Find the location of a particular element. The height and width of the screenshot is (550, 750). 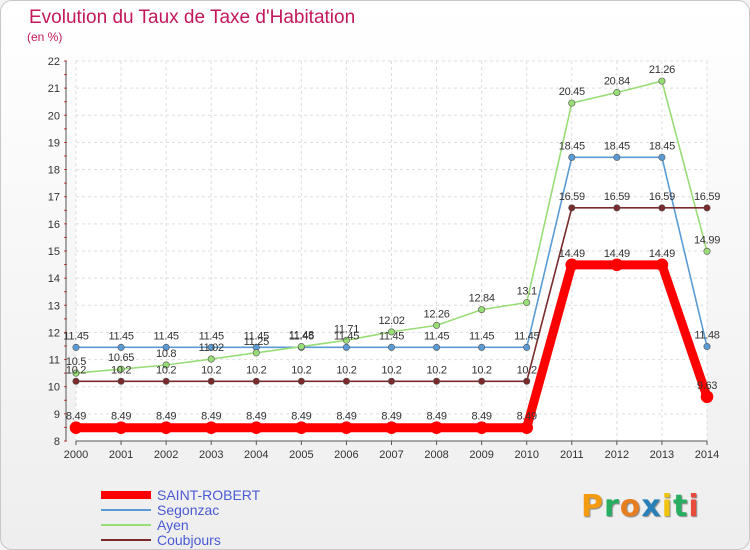

data-label: 11.71 is located at coordinates (346, 329).